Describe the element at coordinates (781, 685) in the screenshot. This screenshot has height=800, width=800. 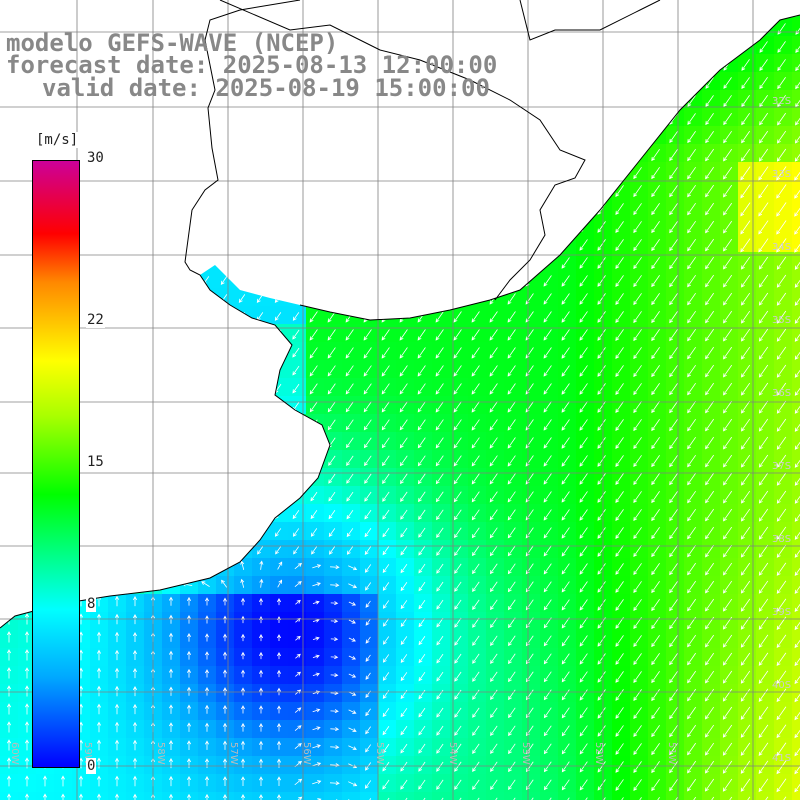
I see `latitude-label: 40S` at that location.